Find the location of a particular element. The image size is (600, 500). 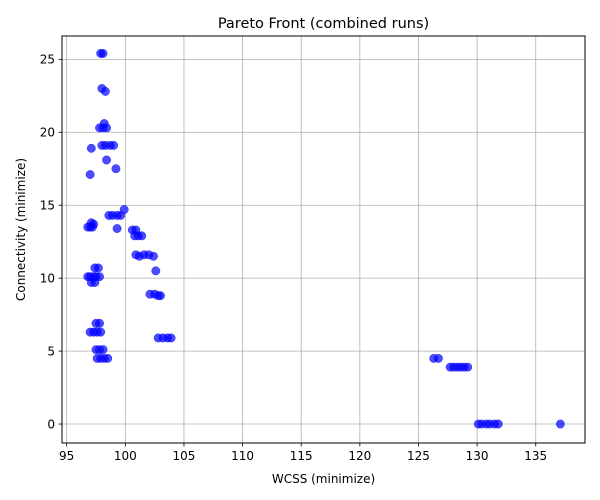

y-axis-label: Connectivity (minimize) is located at coordinates (21, 229).